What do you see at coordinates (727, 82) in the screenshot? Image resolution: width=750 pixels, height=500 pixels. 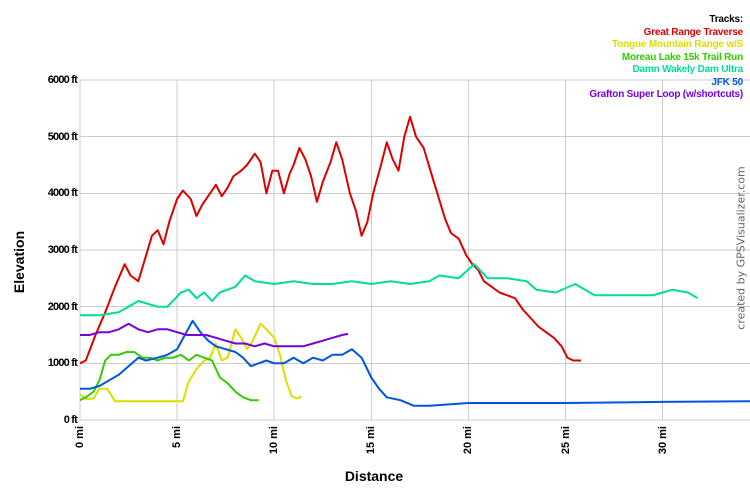 I see `legend-item: JFK 50` at bounding box center [727, 82].